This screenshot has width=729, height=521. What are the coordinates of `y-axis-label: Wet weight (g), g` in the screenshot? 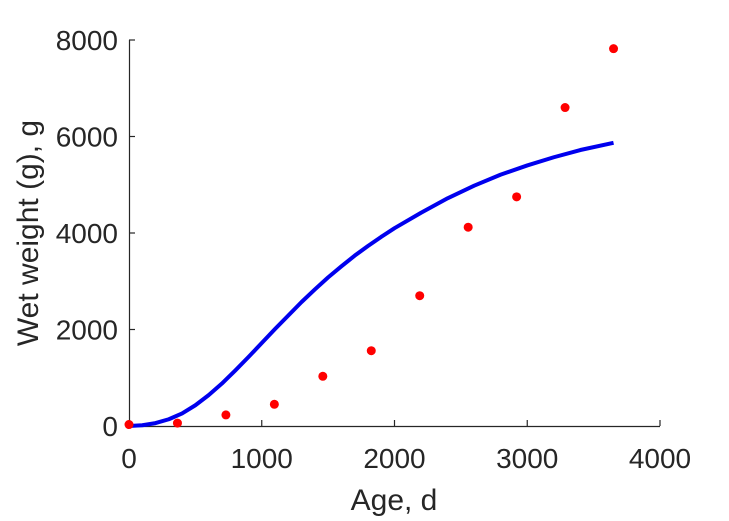 It's located at (28, 233).